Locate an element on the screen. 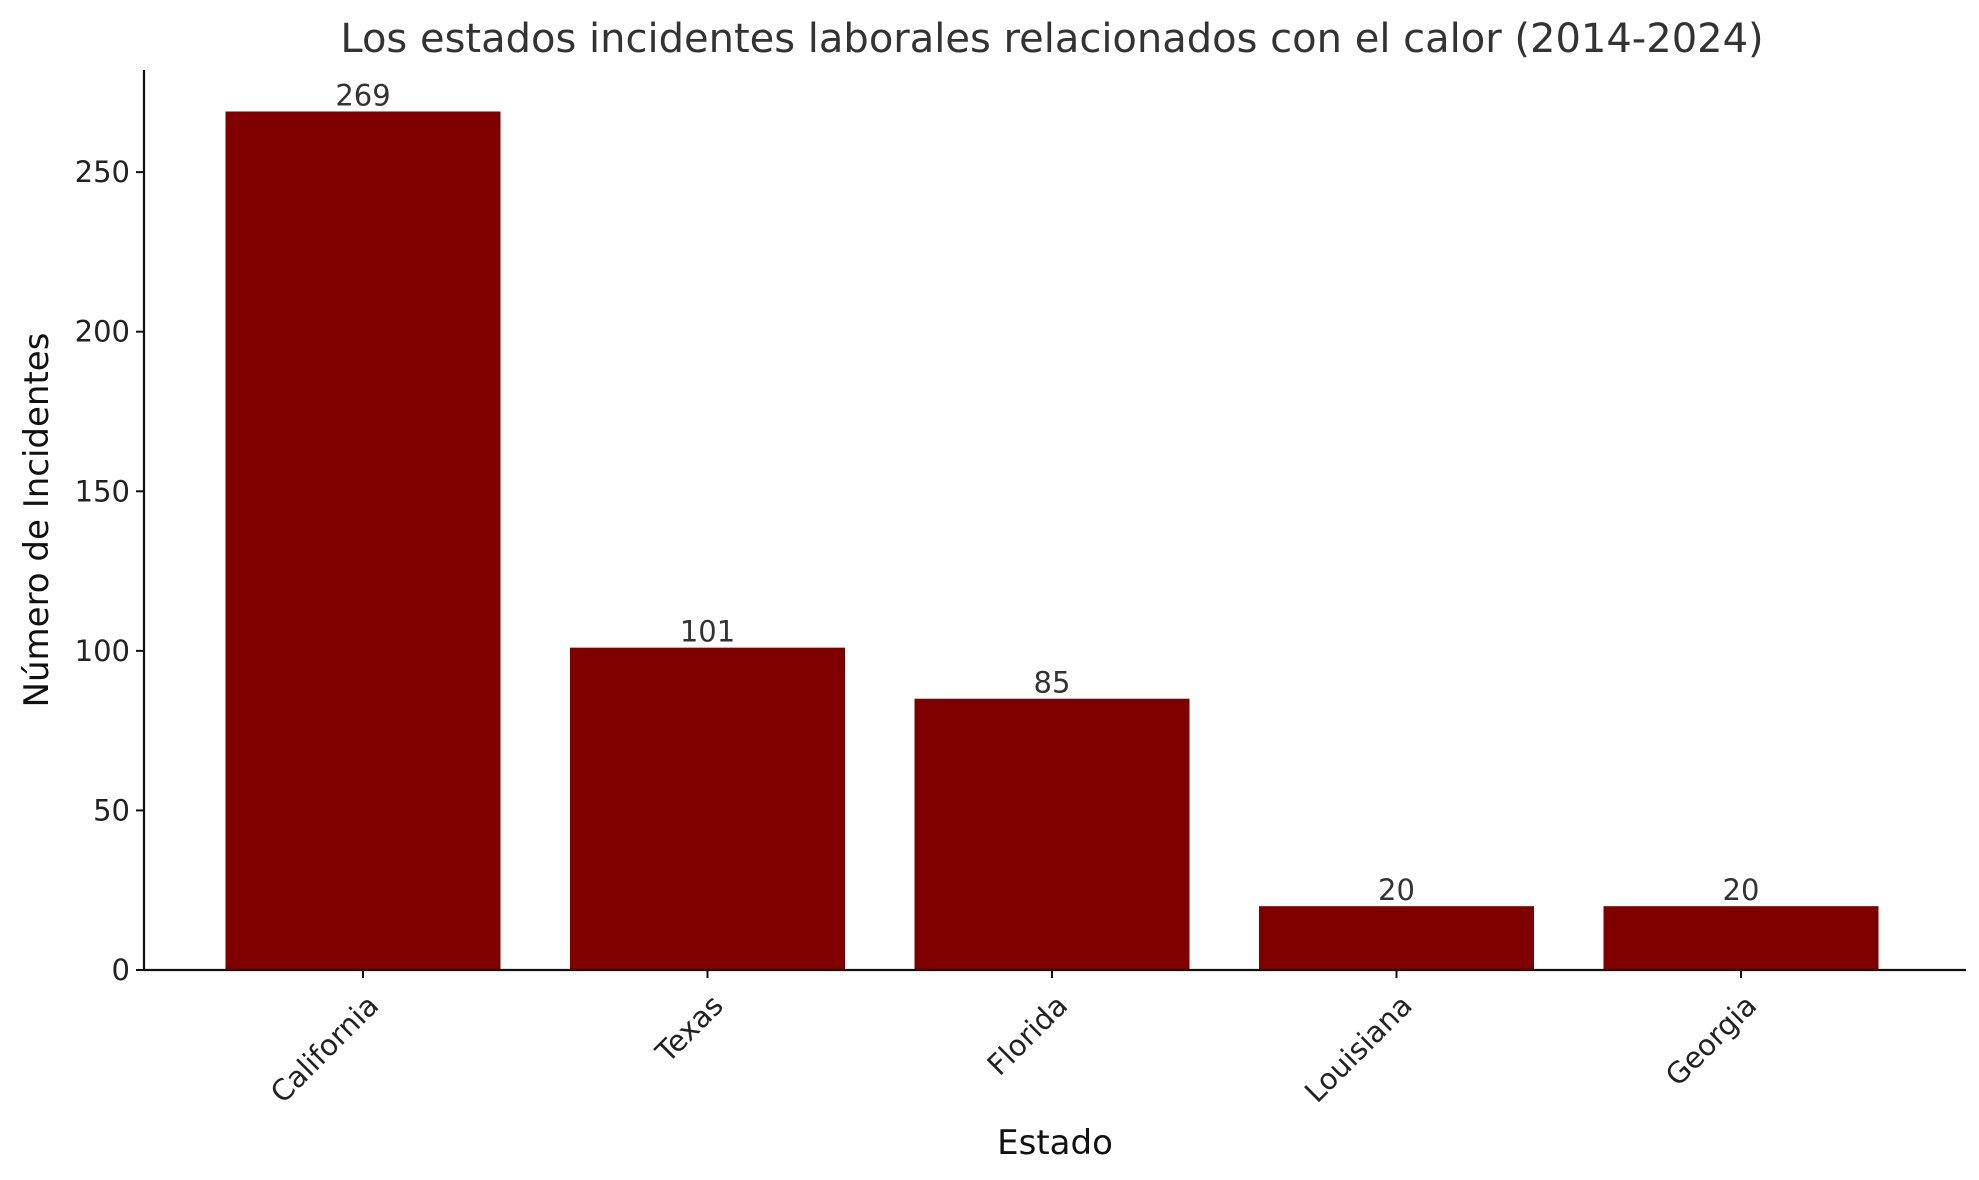 Image resolution: width=1979 pixels, height=1180 pixels. y-tick-label-150: 150 is located at coordinates (102, 491).